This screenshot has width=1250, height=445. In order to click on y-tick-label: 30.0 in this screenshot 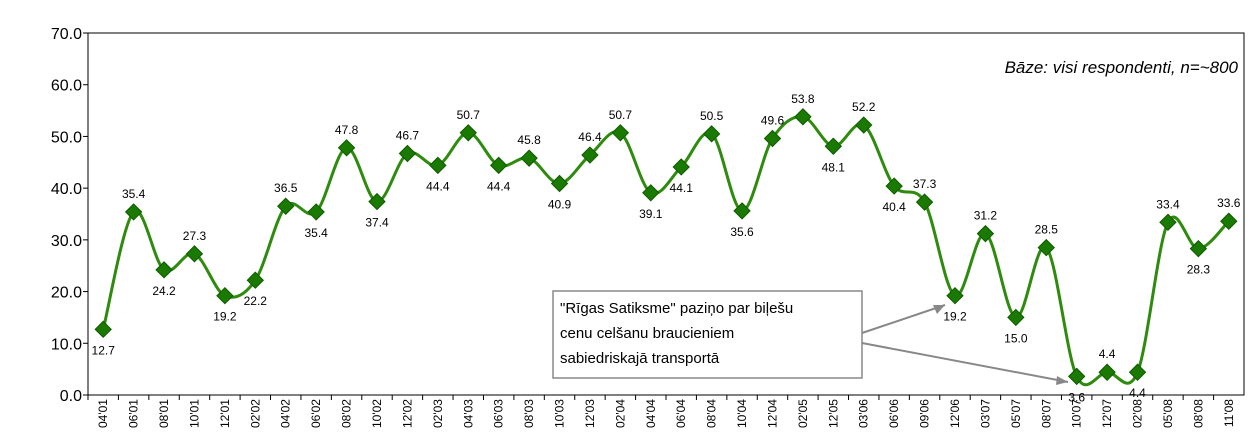, I will do `click(66, 241)`.